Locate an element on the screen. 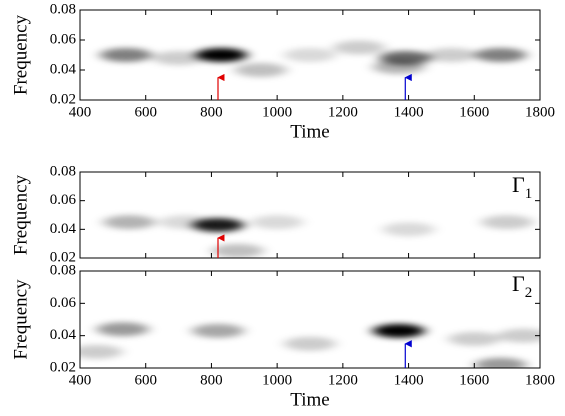 Image resolution: width=565 pixels, height=416 pixels. panel-label-sub: 1 is located at coordinates (529, 194).